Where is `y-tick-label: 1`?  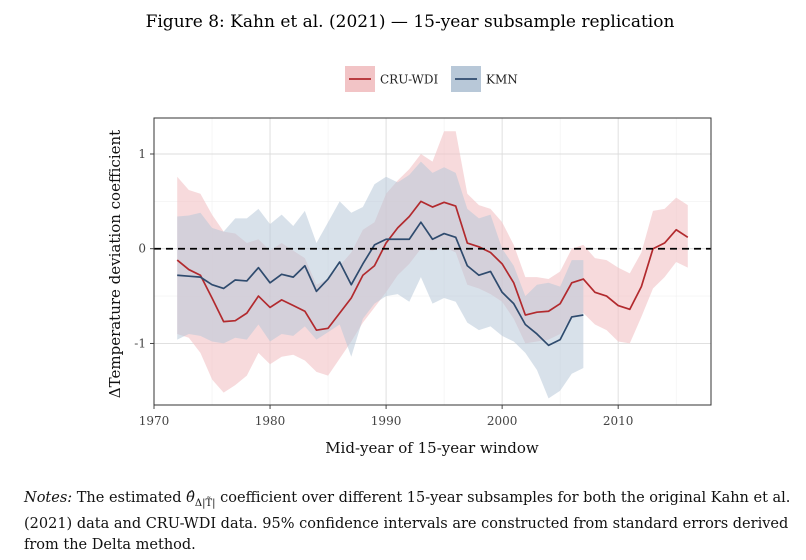 y-tick-label: 1 is located at coordinates (142, 154).